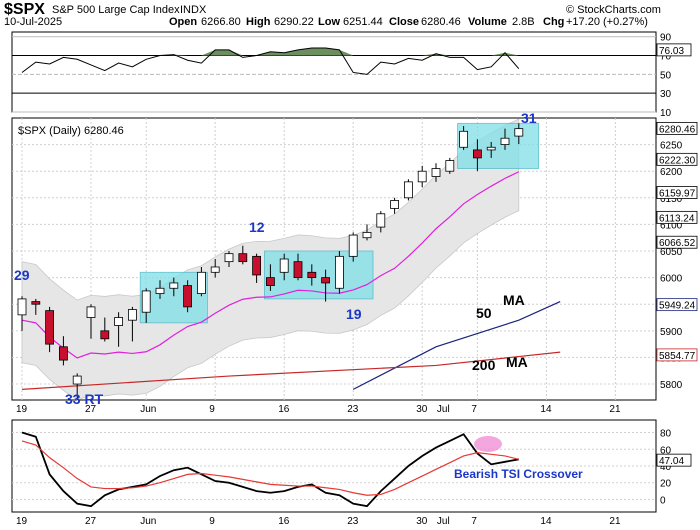 Image resolution: width=700 pixels, height=530 pixels. Describe the element at coordinates (613, 10) in the screenshot. I see `site-credit: © StockCharts.com` at that location.